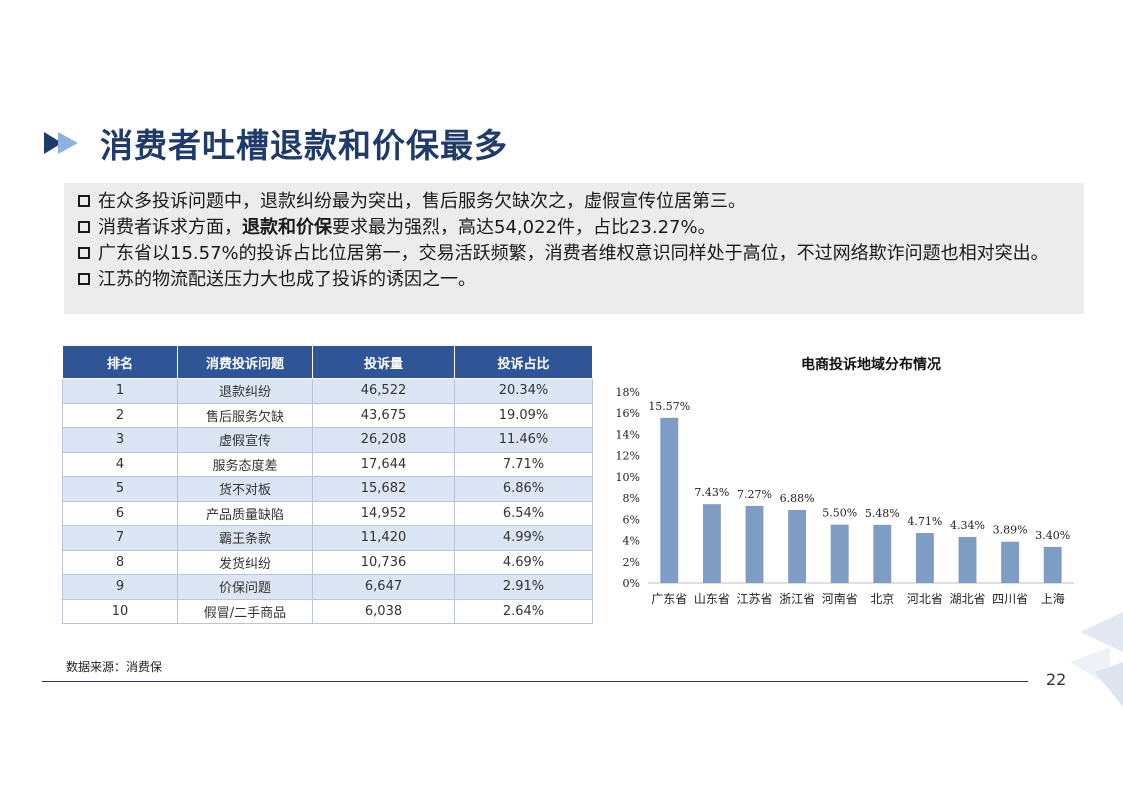  What do you see at coordinates (523, 362) in the screenshot?
I see `table-header-cell: 投诉占比` at bounding box center [523, 362].